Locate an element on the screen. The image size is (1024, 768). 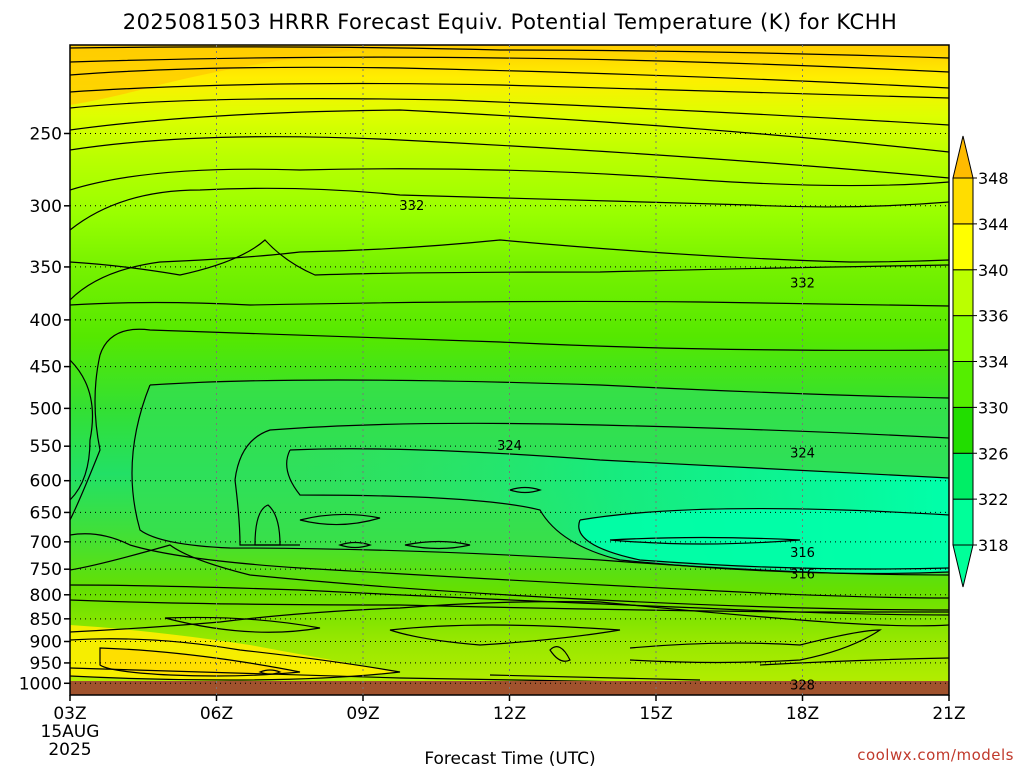
y-tick-label: 800 is located at coordinates (46, 596).